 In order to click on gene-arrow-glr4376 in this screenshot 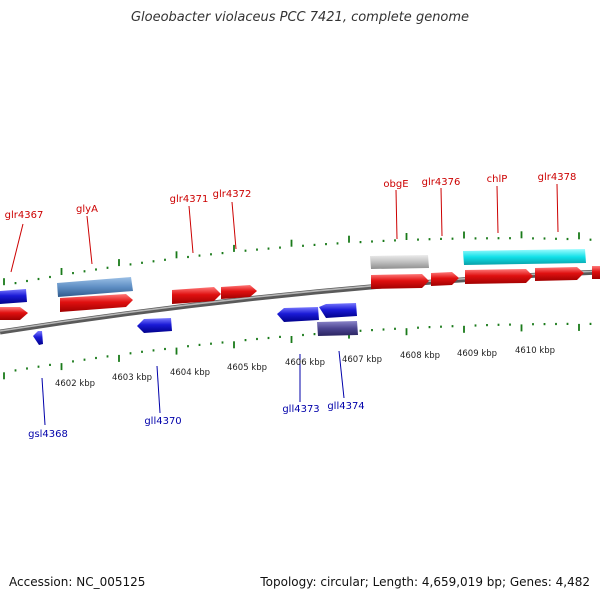, I will do `click(445, 279)`.